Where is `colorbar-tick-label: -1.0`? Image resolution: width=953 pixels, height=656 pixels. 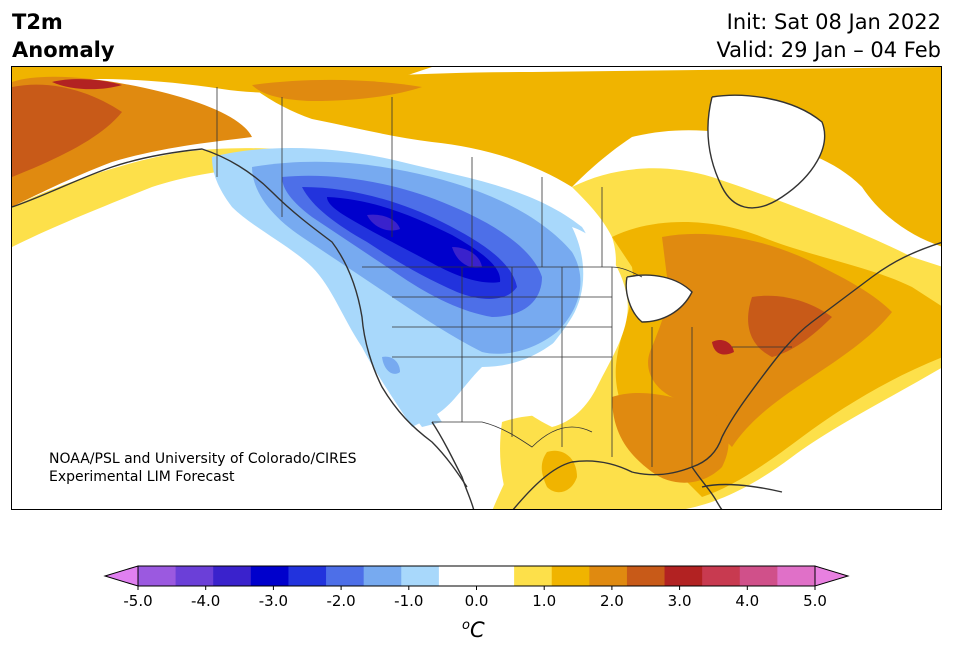 colorbar-tick-label: -1.0 is located at coordinates (408, 601).